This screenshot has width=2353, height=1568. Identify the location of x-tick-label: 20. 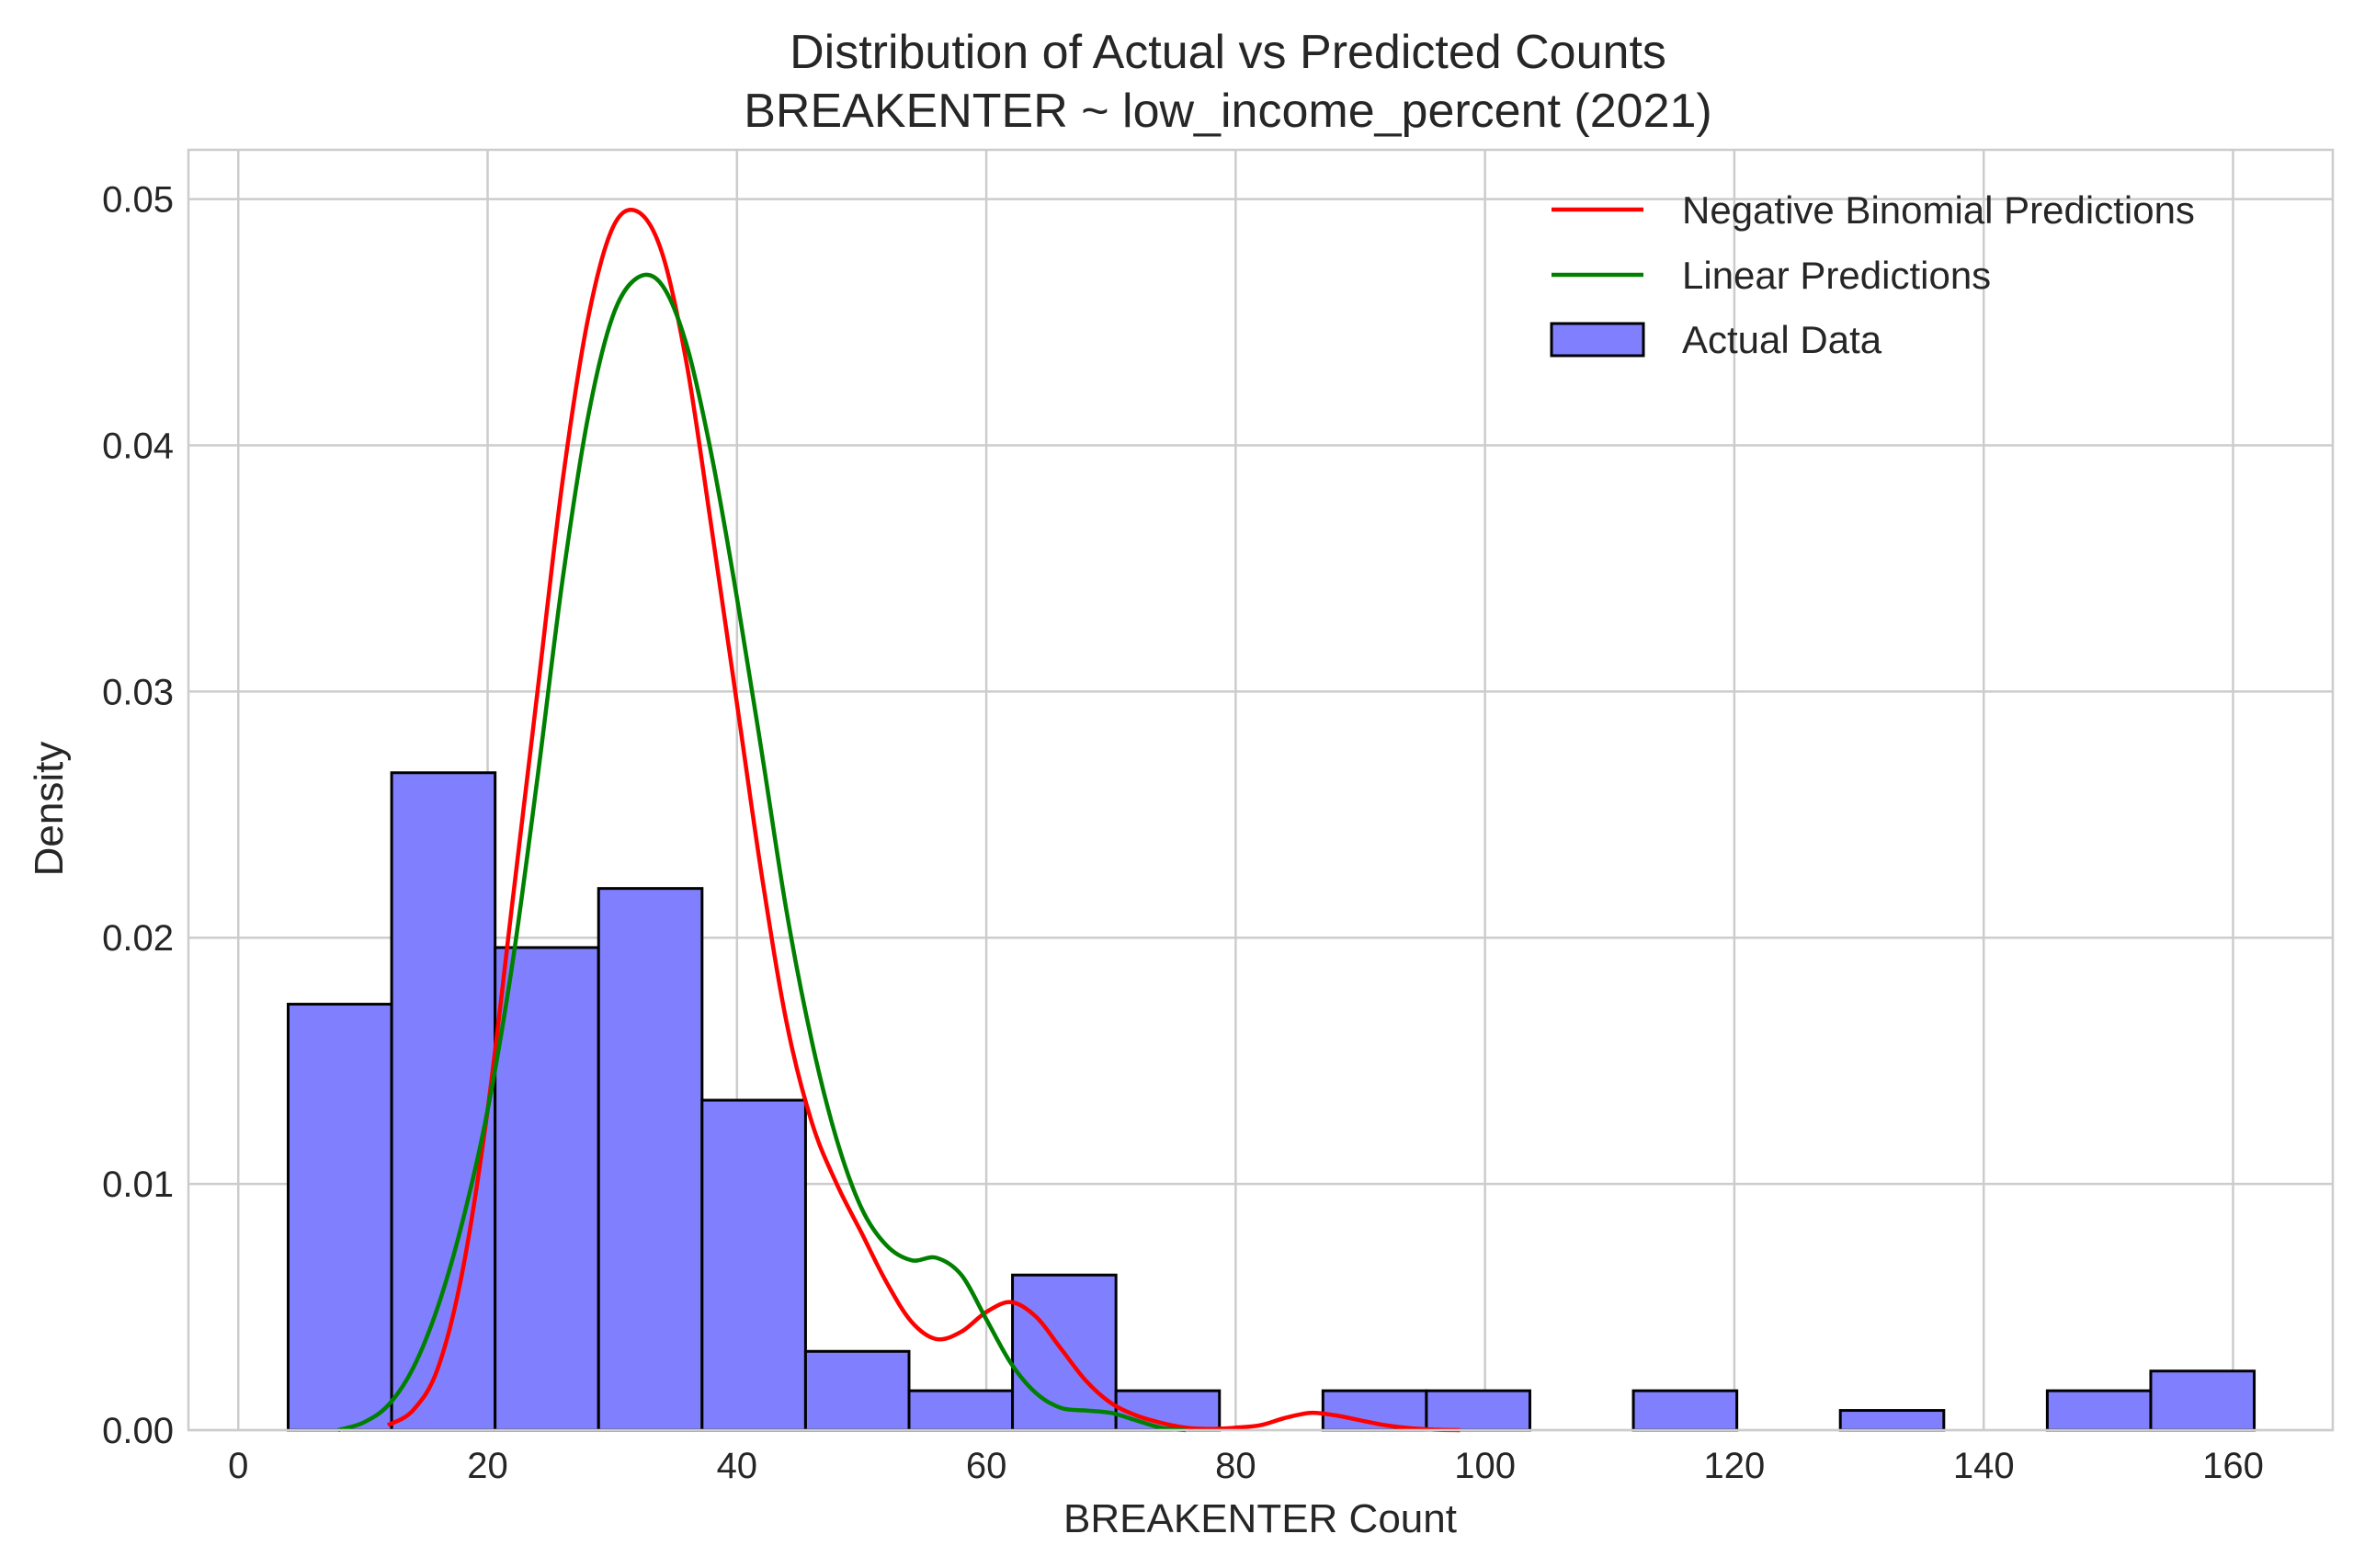
(487, 1466).